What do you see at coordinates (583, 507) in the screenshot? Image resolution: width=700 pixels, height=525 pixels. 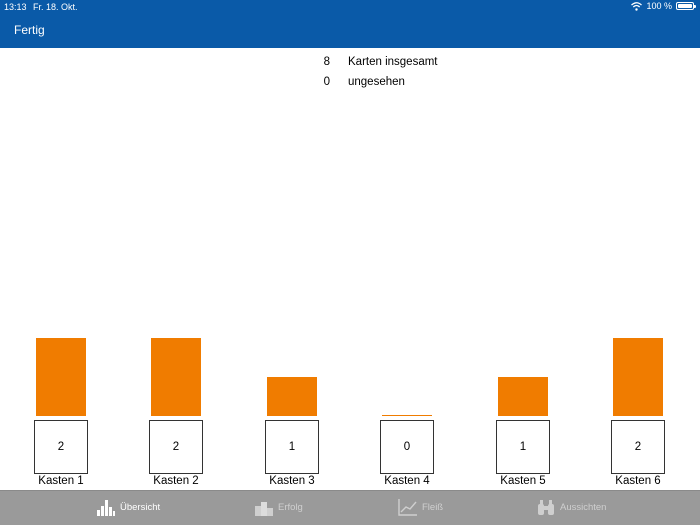 I see `tab-label: Aussichten` at bounding box center [583, 507].